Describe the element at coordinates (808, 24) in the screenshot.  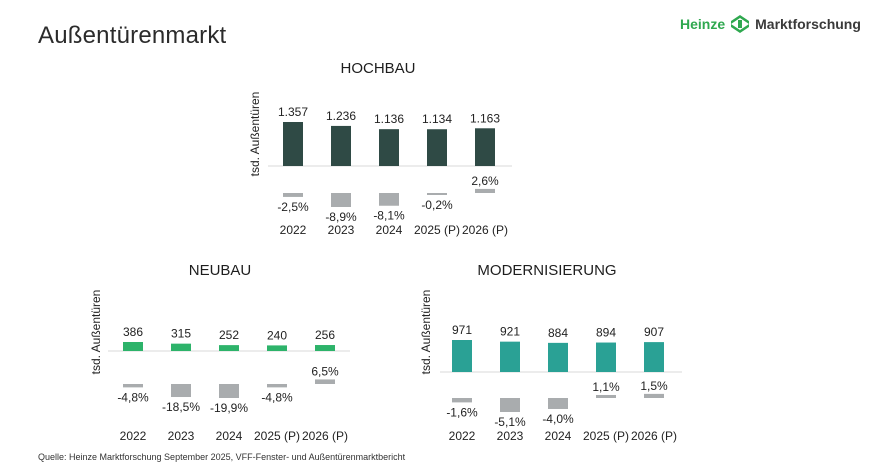
I see `logo-suffix: Marktforschung` at that location.